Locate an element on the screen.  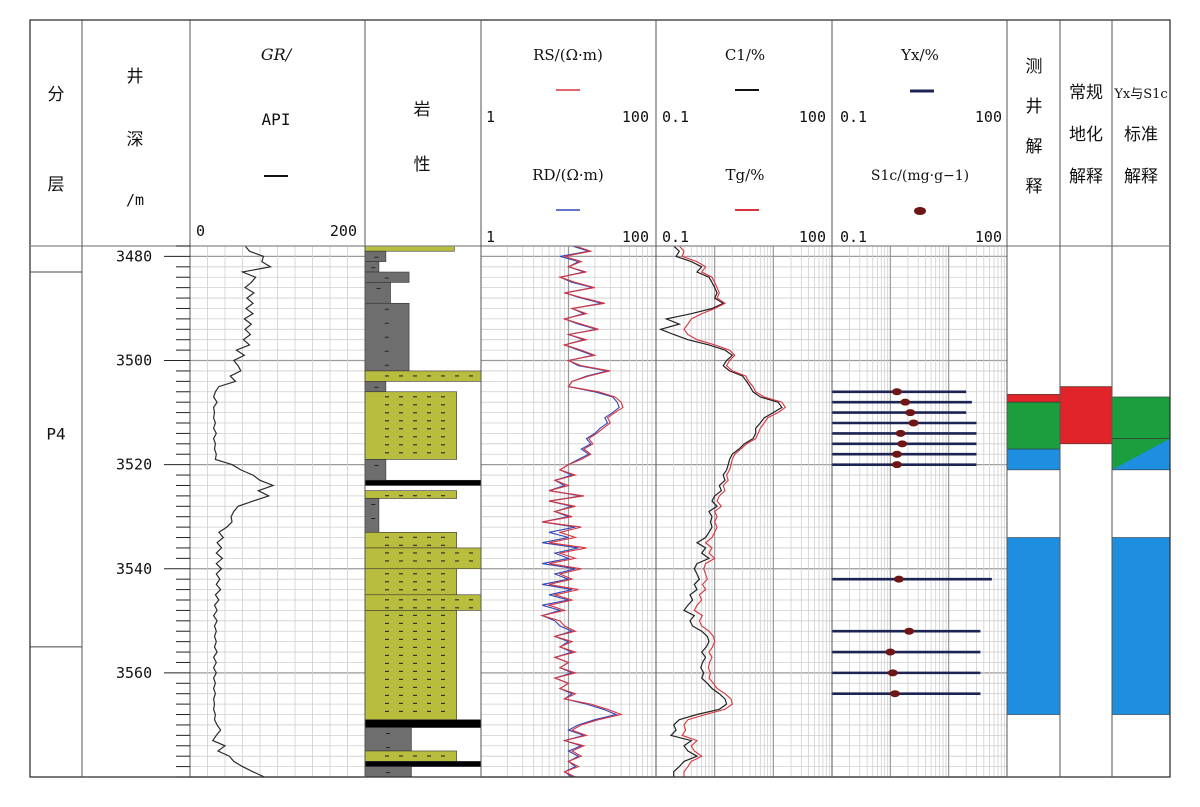
c1-scale-min: 0.1 is located at coordinates (675, 117).